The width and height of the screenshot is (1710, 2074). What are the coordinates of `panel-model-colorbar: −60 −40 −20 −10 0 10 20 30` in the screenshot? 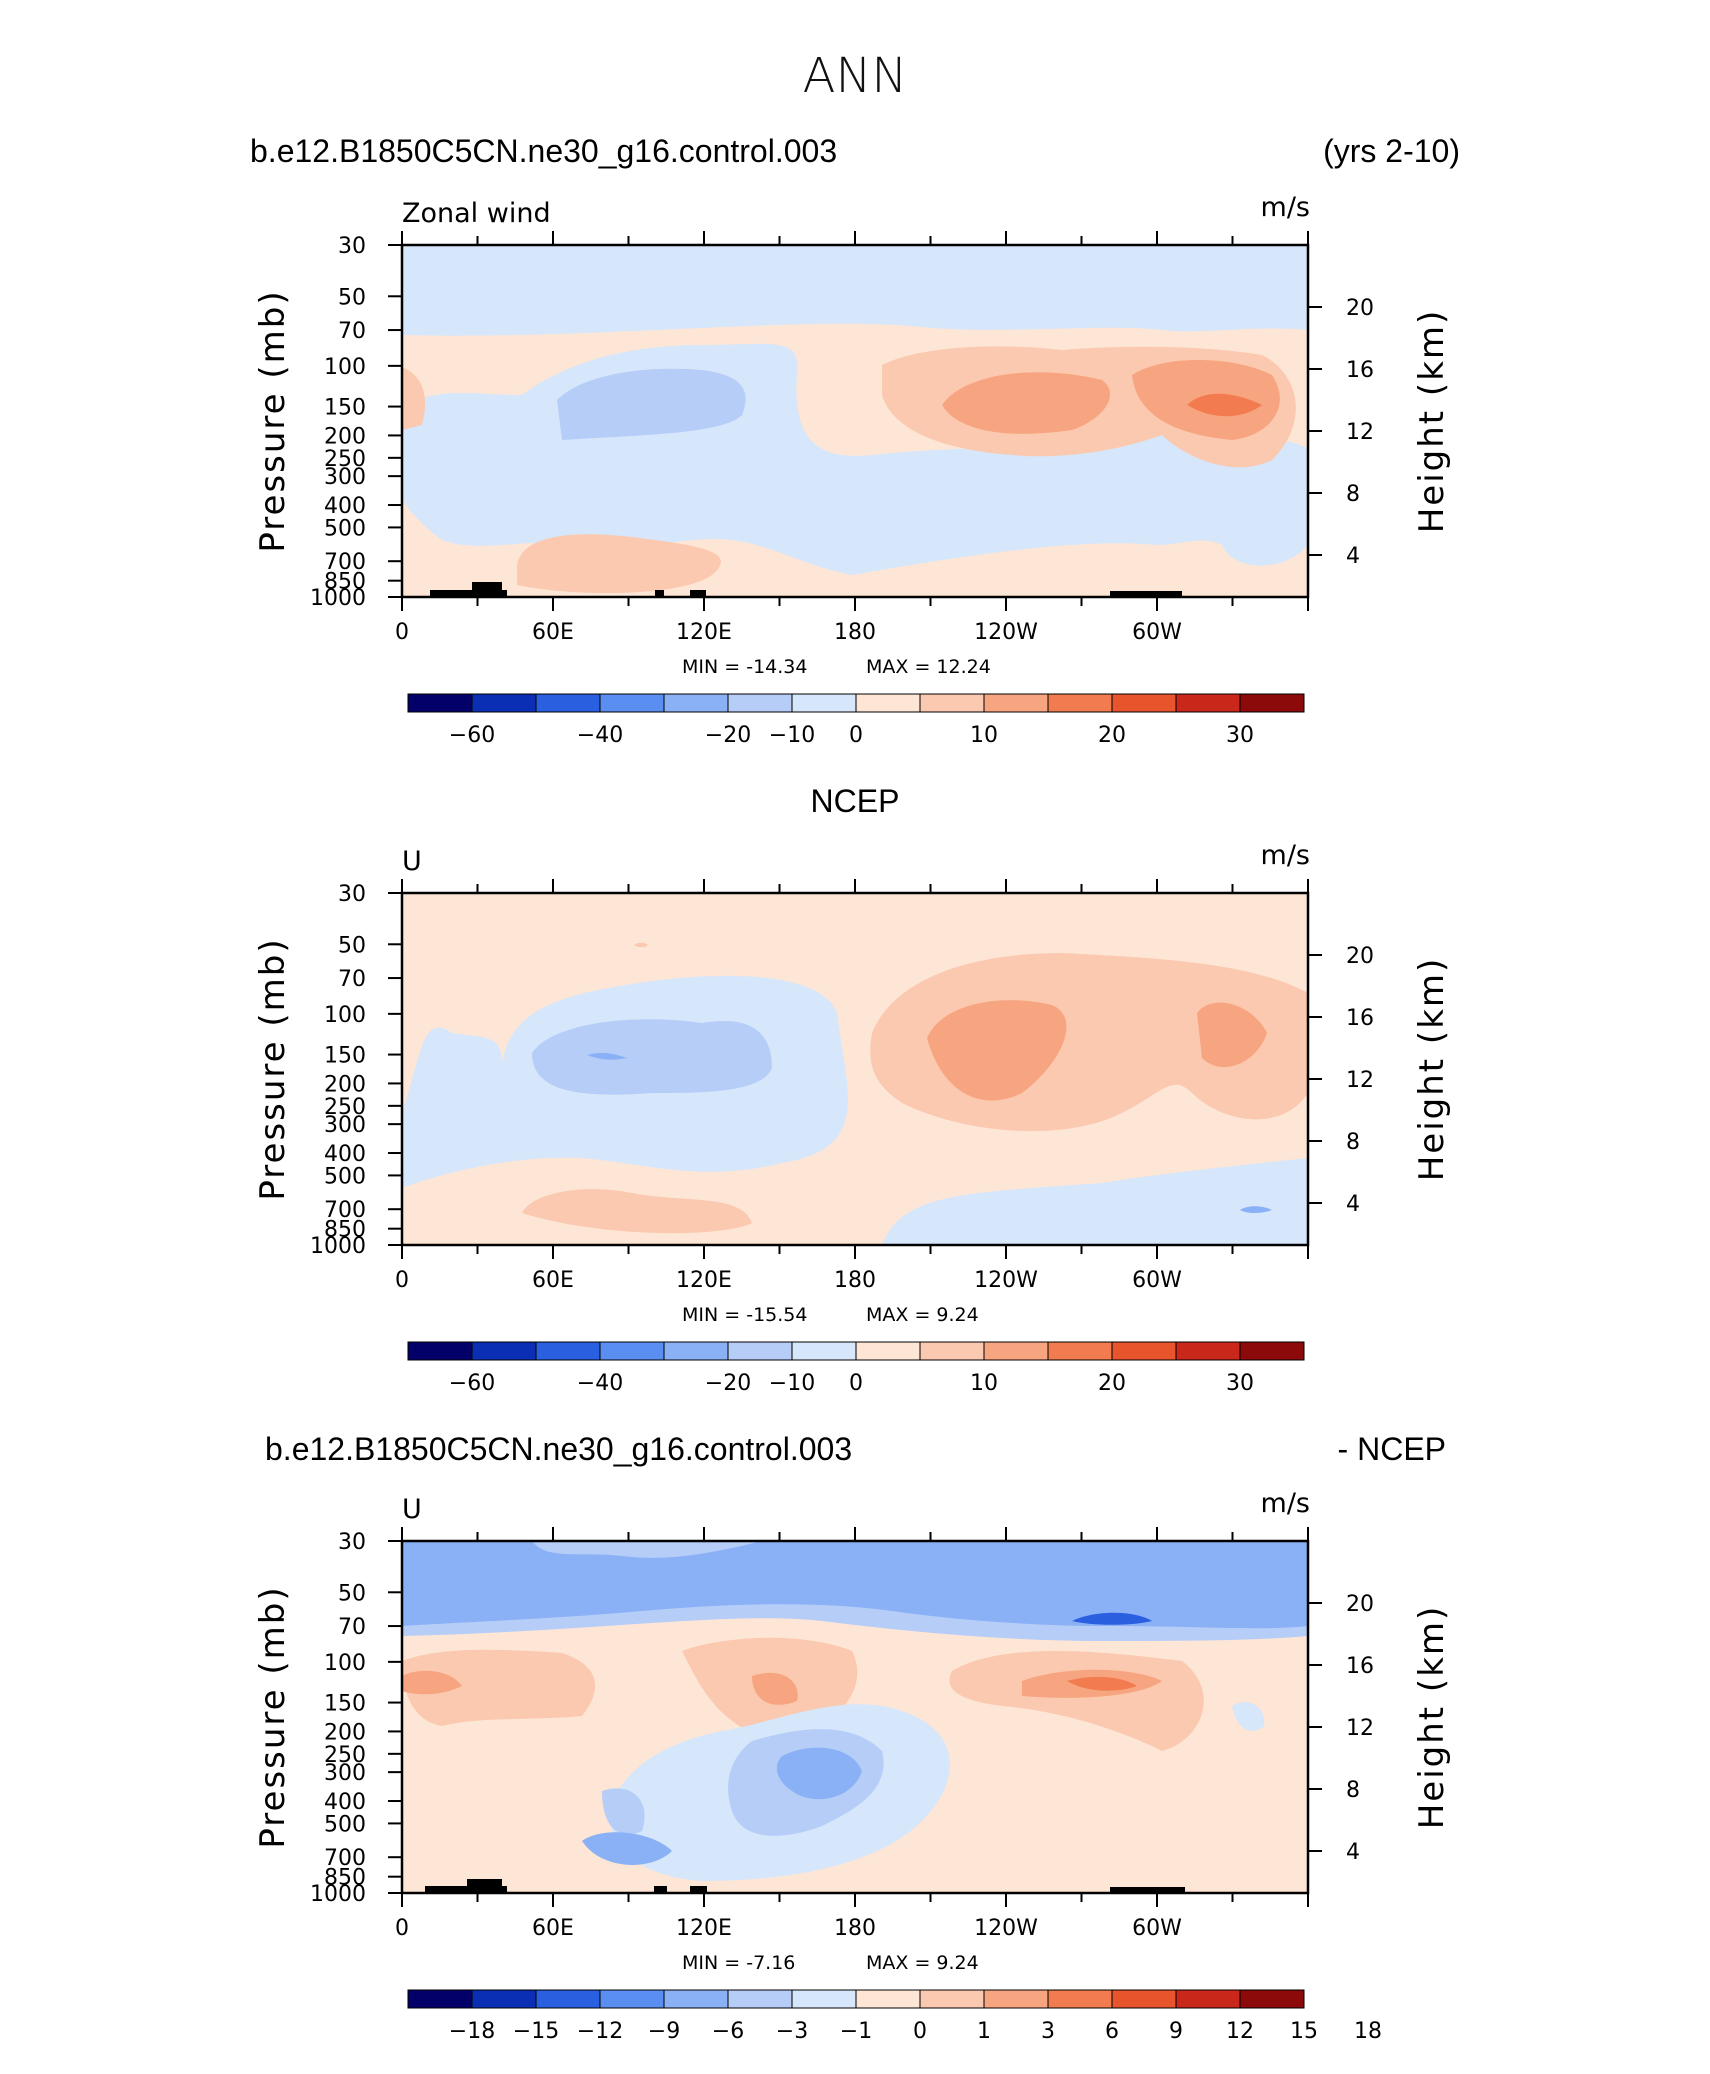 It's located at (856, 720).